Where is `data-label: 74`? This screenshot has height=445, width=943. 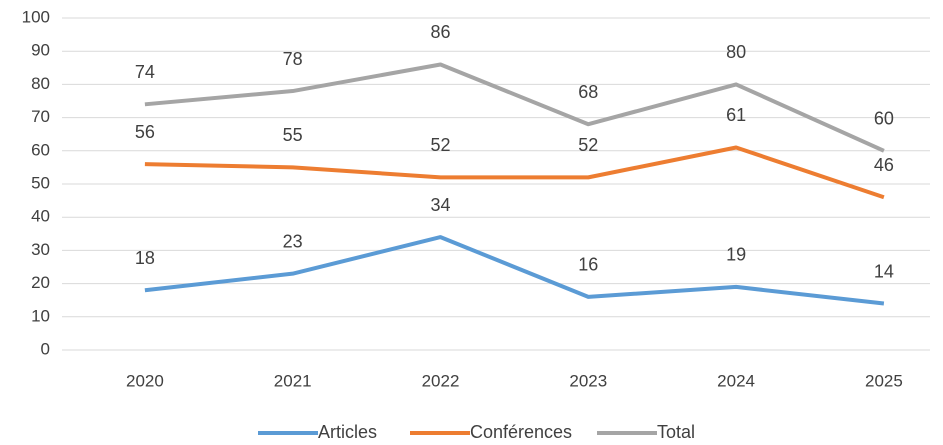 data-label: 74 is located at coordinates (145, 72).